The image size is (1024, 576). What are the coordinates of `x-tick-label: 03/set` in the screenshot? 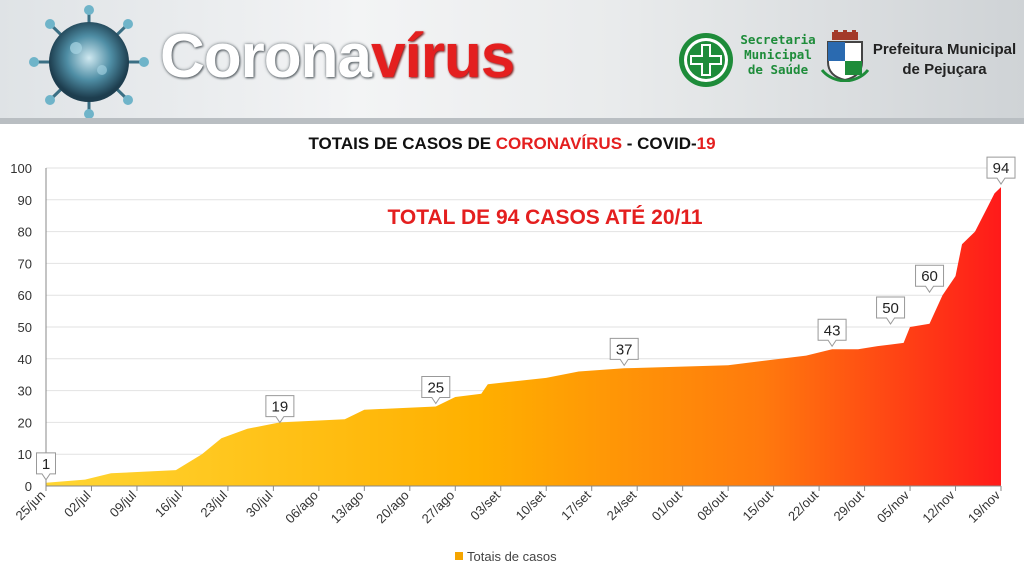 It's located at (485, 505).